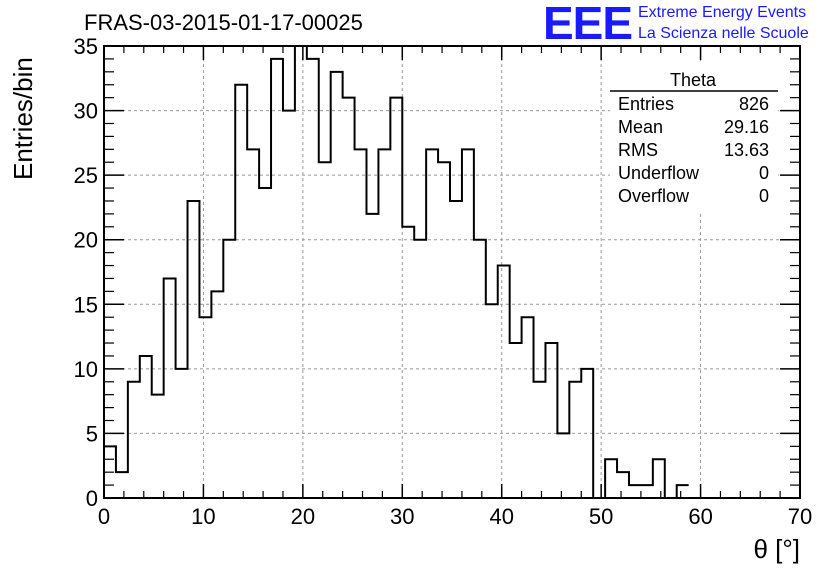 This screenshot has height=572, width=836. What do you see at coordinates (646, 104) in the screenshot?
I see `stats-label-entries: Entries` at bounding box center [646, 104].